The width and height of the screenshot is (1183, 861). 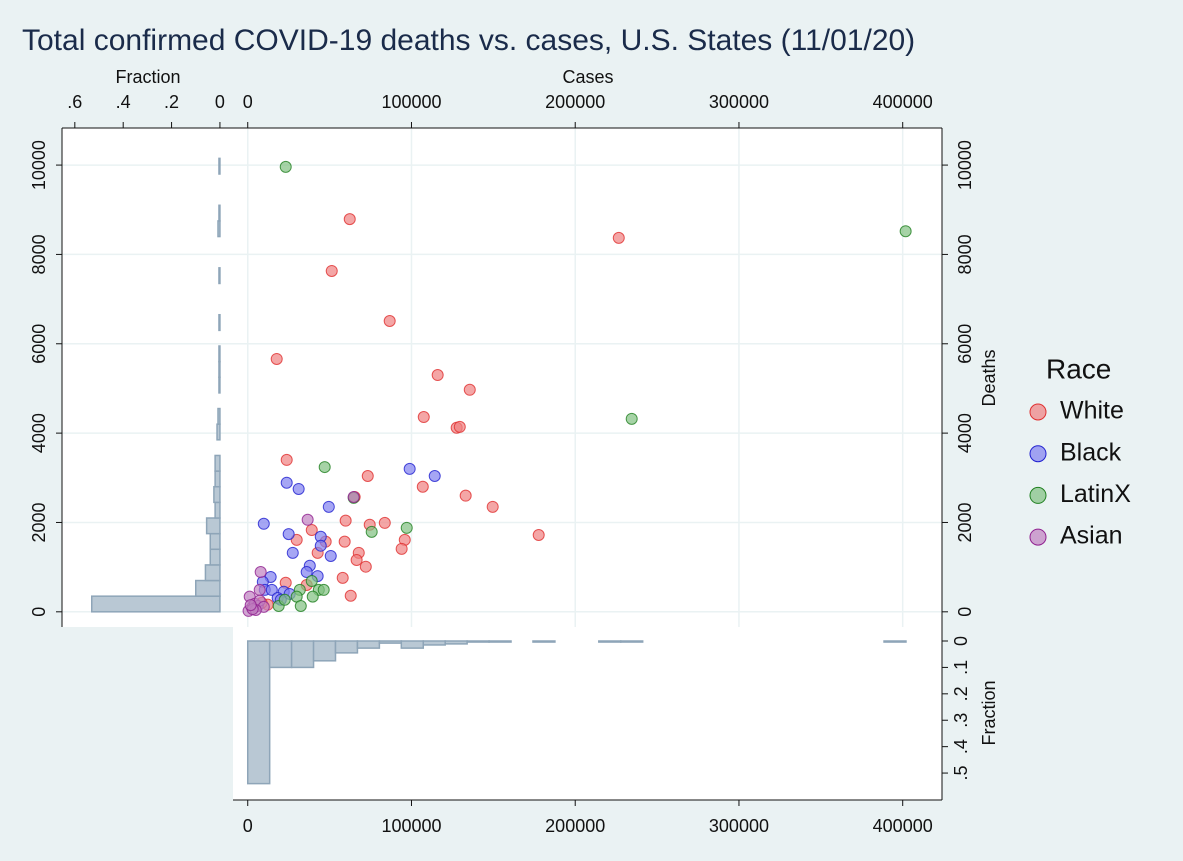 I want to click on y-tick-label: 2000, so click(x=39, y=522).